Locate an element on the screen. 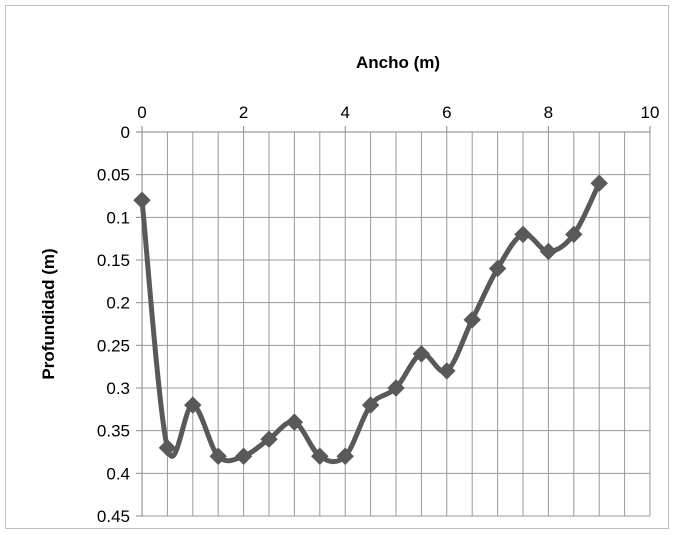 This screenshot has height=535, width=676. y-tick-label: 0.35 is located at coordinates (113, 431).